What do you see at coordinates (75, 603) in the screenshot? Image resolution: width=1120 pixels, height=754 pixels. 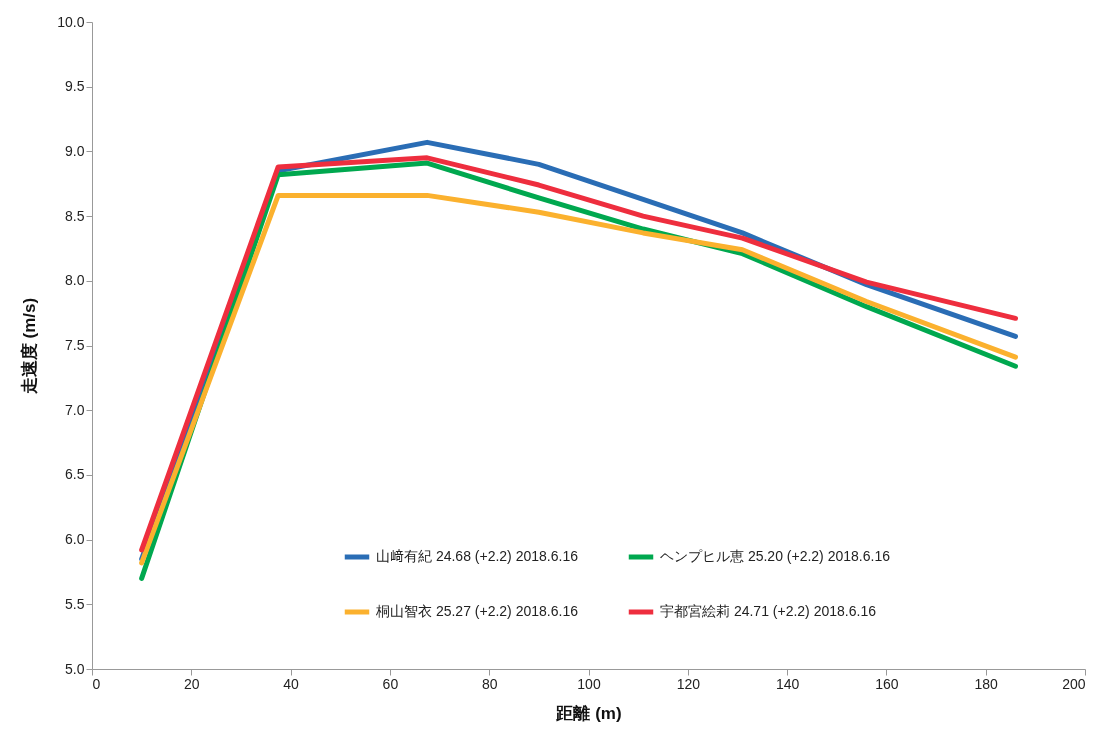 I see `y-tick-label: 5.5` at bounding box center [75, 603].